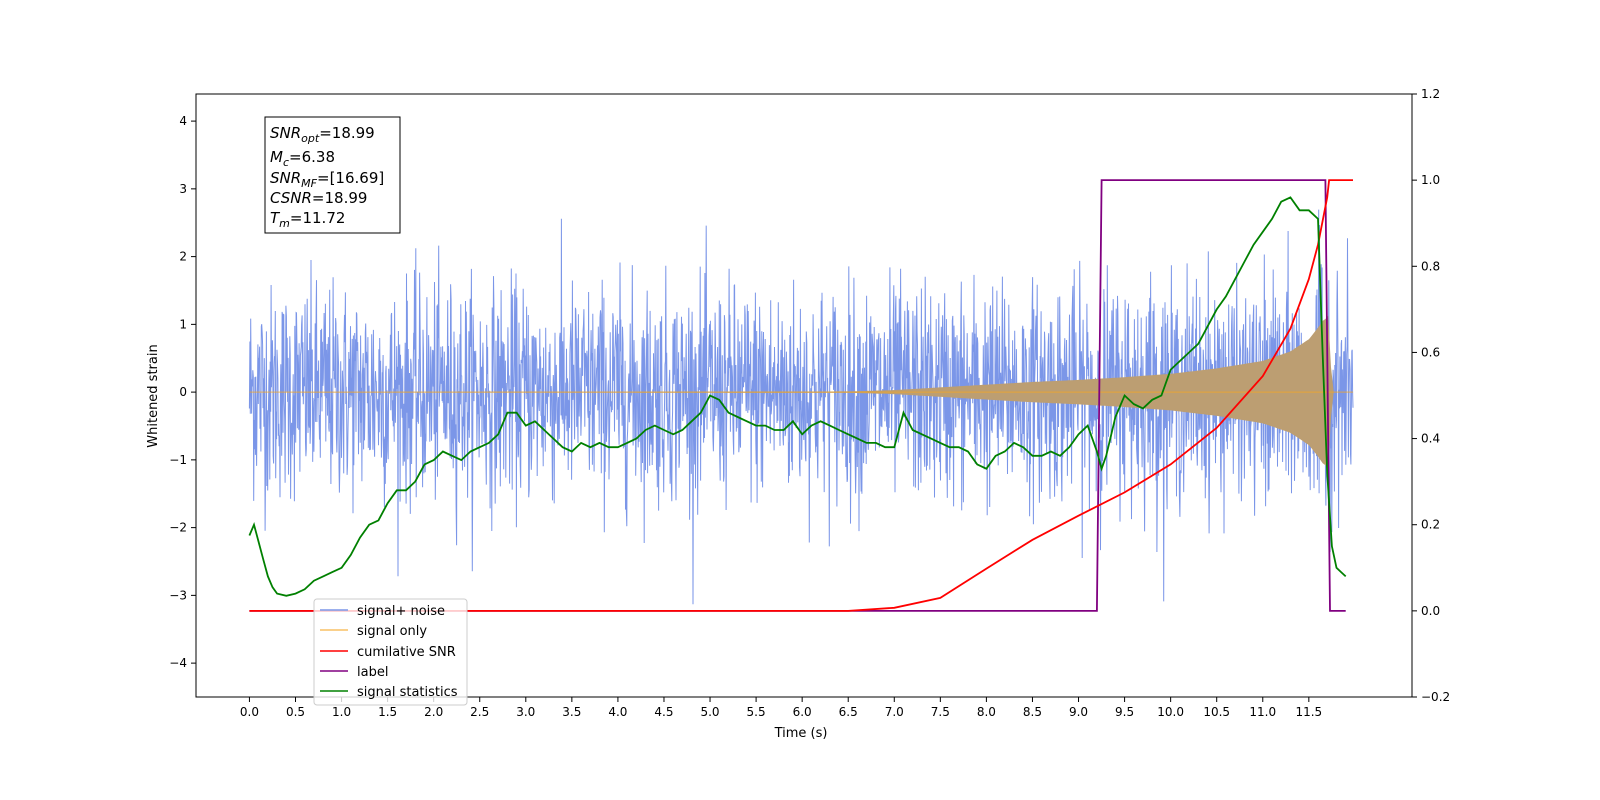  Describe the element at coordinates (178, 460) in the screenshot. I see `y-tick-label: −1` at that location.